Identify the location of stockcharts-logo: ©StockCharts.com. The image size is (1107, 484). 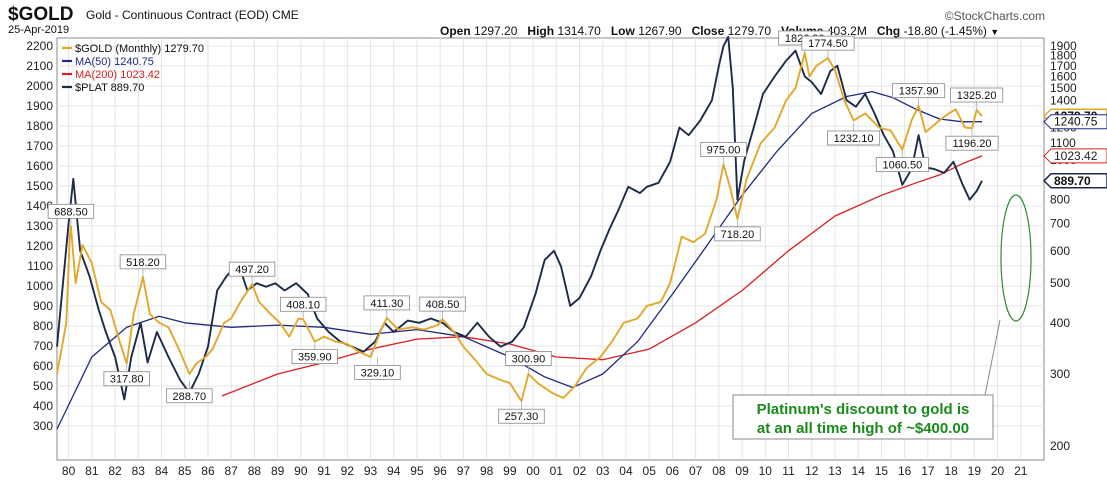
(994, 16).